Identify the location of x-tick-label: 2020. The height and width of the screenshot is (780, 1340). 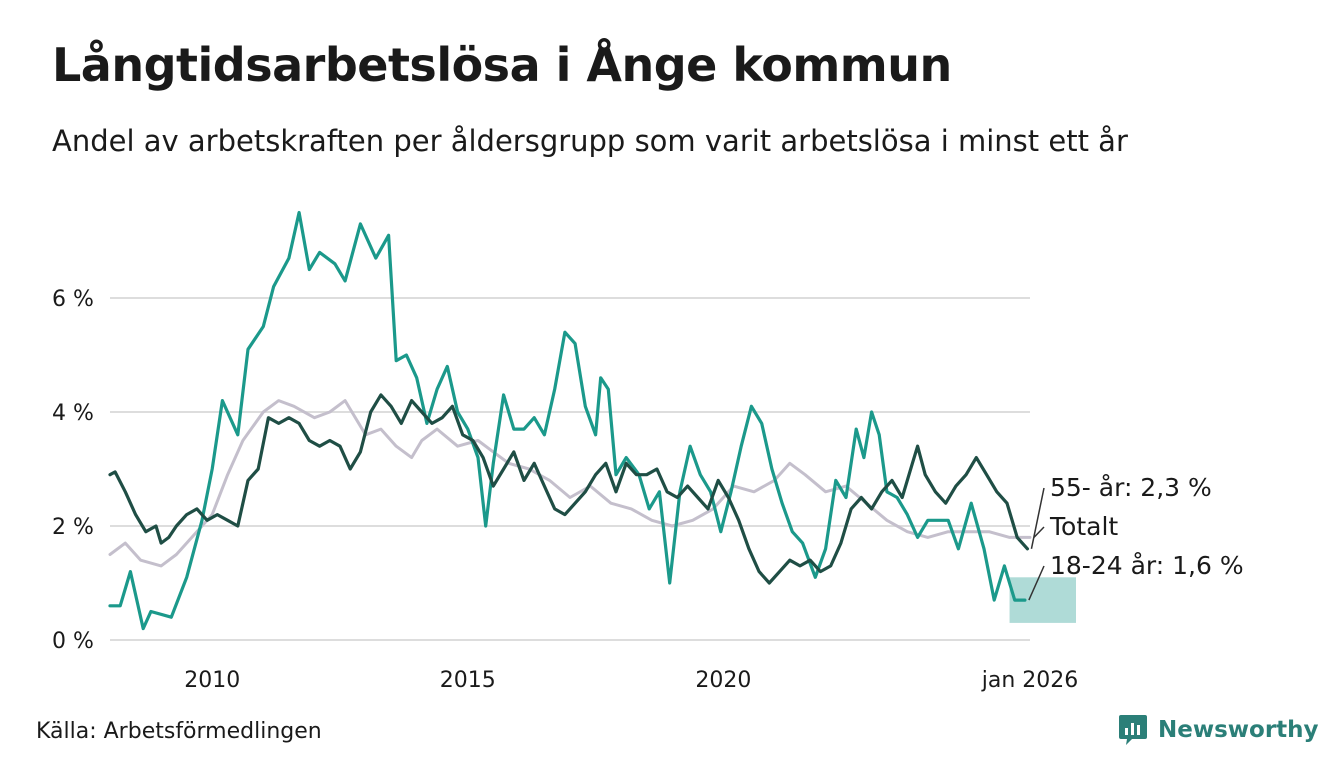
(723, 680).